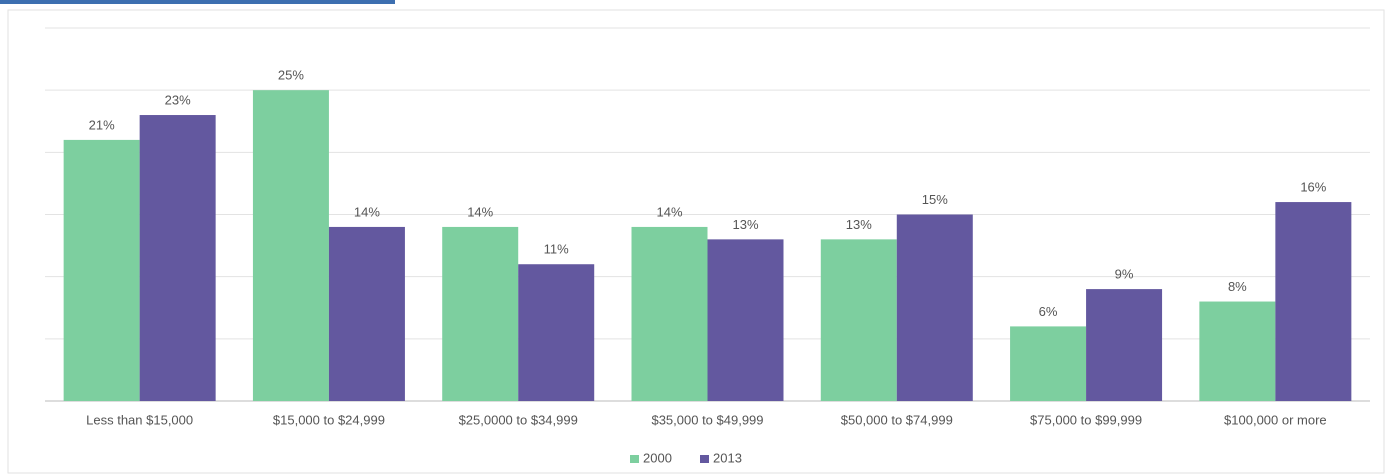 Image resolution: width=1389 pixels, height=476 pixels. Describe the element at coordinates (1313, 187) in the screenshot. I see `data-label: 16%` at that location.